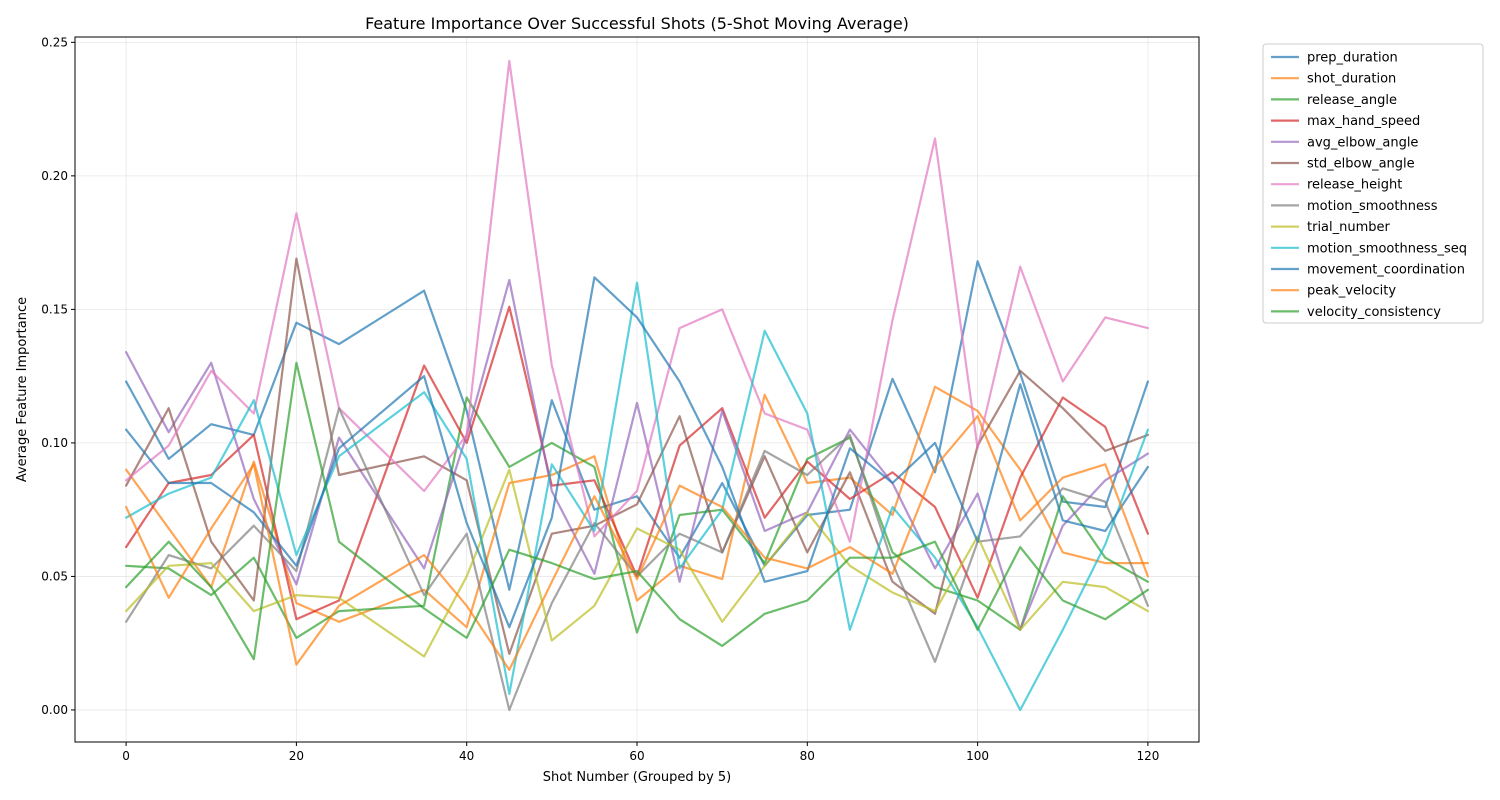 This screenshot has width=1500, height=800. I want to click on legend-label: movement_coordination, so click(1386, 270).